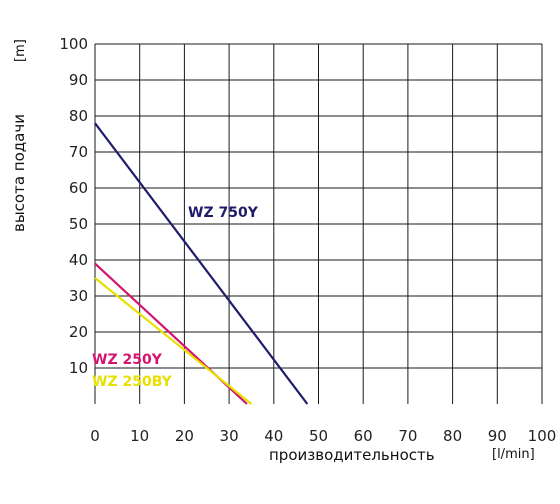 This screenshot has width=560, height=504. I want to click on y-tick-label: 60, so click(78, 188).